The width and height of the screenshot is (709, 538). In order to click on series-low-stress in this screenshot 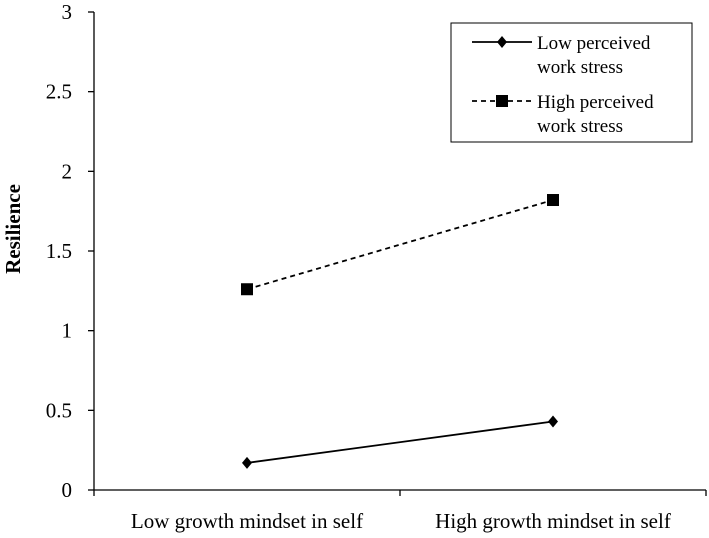, I will do `click(400, 442)`.